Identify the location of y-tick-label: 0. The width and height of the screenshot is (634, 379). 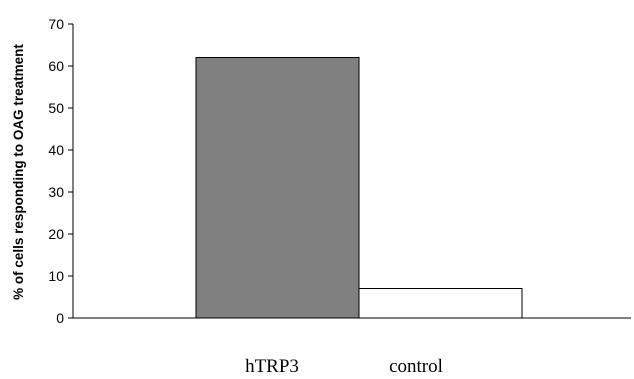
(60, 318).